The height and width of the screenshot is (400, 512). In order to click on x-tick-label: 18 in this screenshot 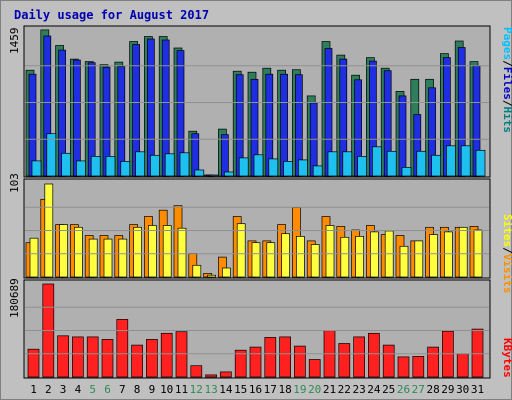, I will do `click(284, 389)`.